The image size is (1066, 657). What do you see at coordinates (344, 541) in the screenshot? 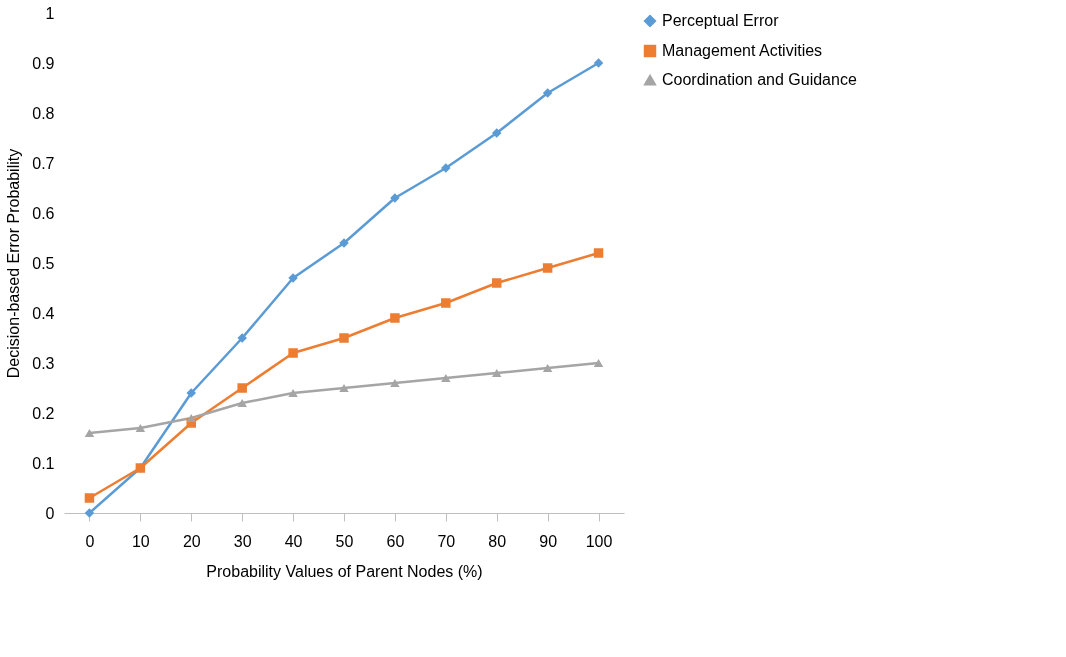
I see `x-tick-label: 50` at bounding box center [344, 541].